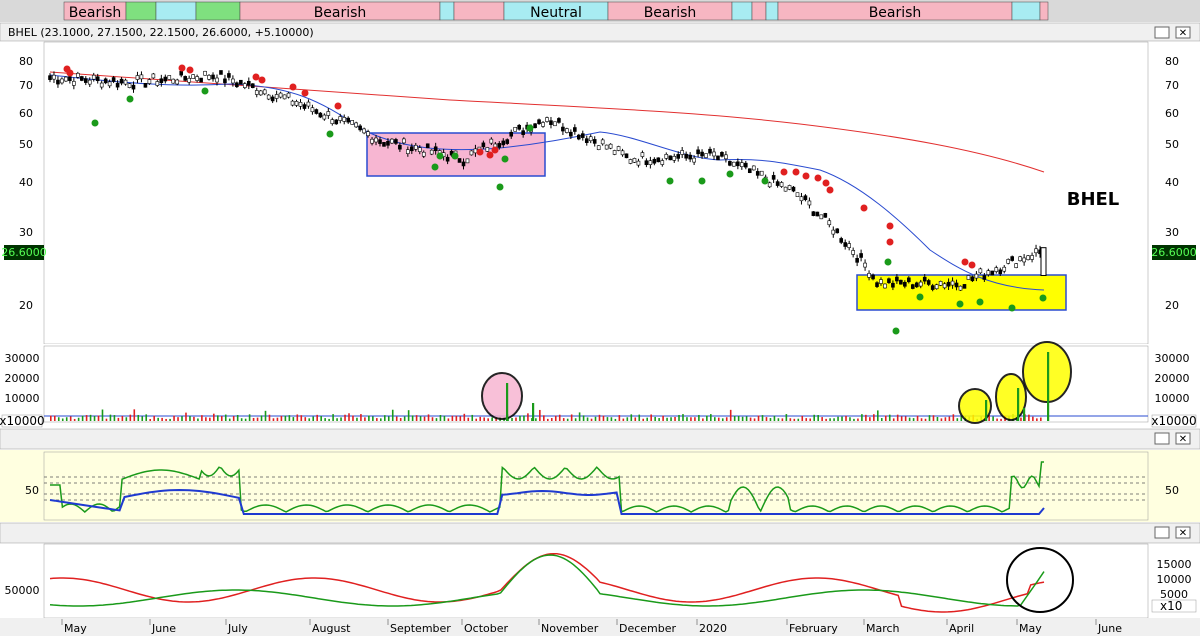 The image size is (1200, 636). I want to click on price-tick-right: 40, so click(1172, 182).